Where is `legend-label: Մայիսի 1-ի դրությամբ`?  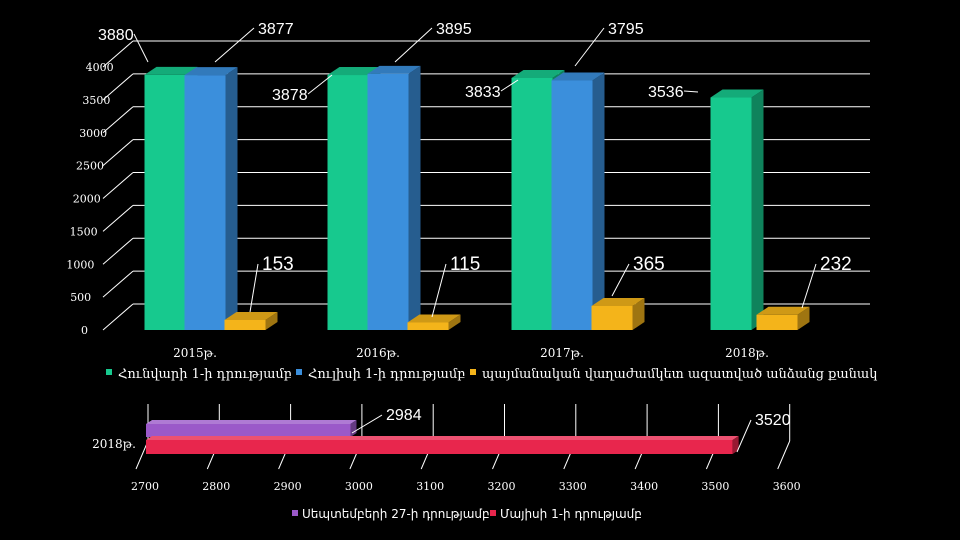 legend-label: Մայիսի 1-ի դրությամբ is located at coordinates (571, 514).